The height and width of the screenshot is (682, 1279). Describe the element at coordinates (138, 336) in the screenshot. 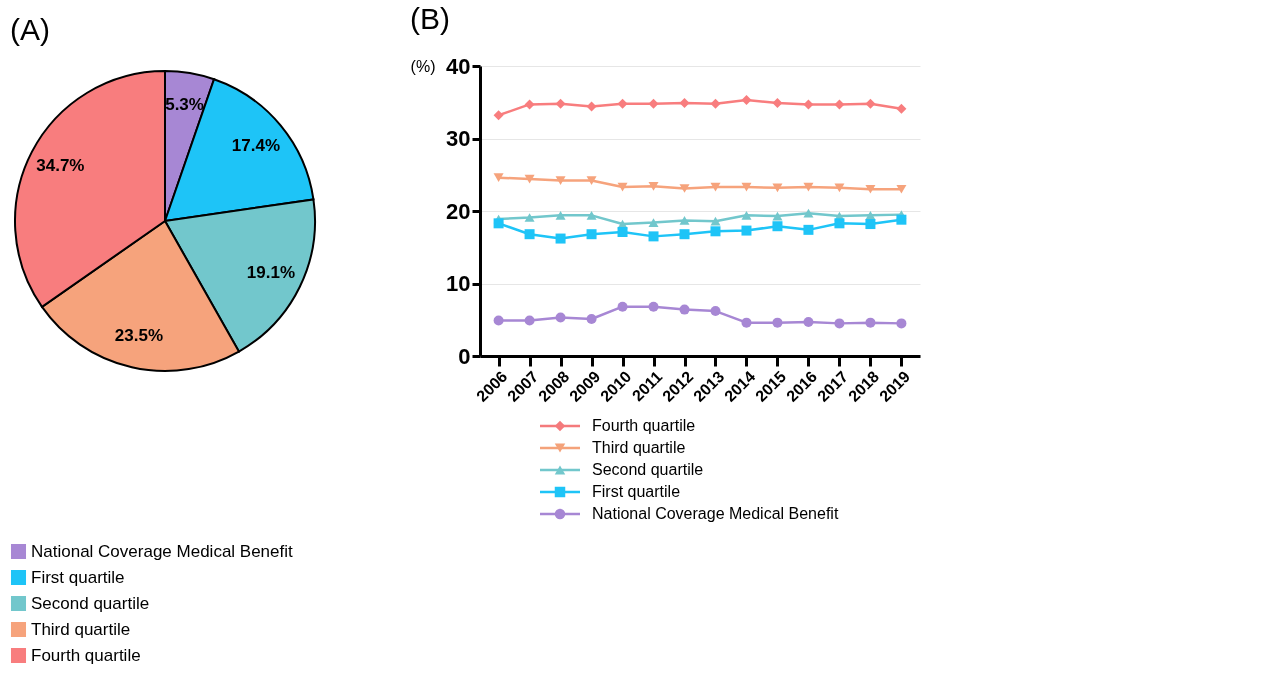

I see `data-label: 23.5%` at that location.